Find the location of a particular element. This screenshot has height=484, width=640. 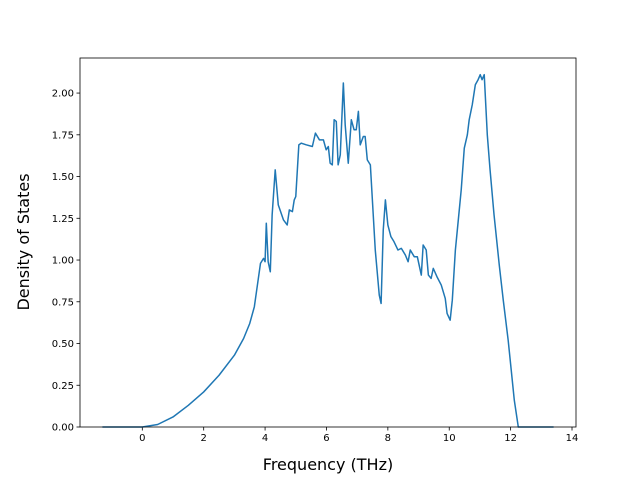

y-tick-label: 1.75 is located at coordinates (63, 135).